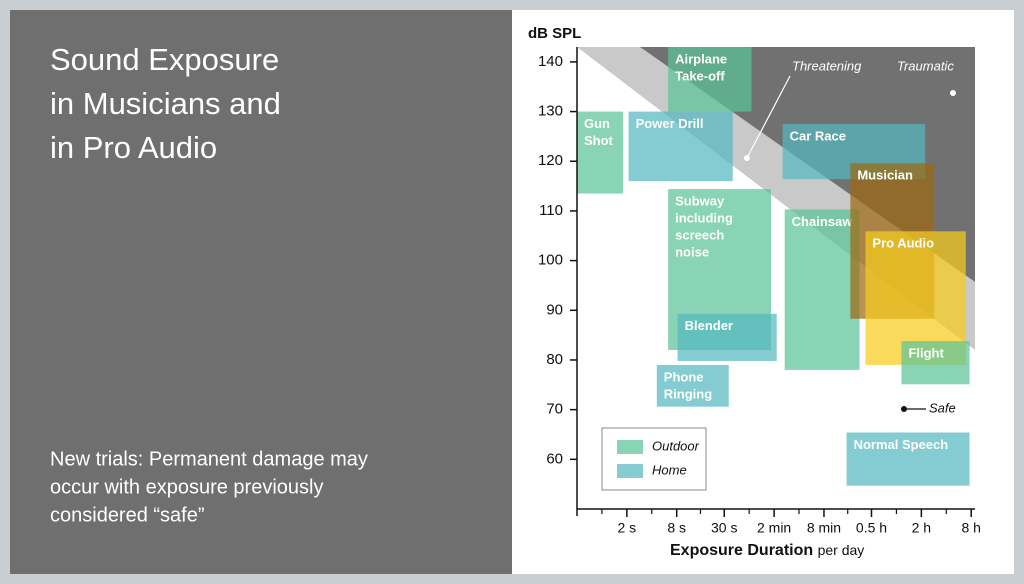 The height and width of the screenshot is (584, 1024). Describe the element at coordinates (818, 135) in the screenshot. I see `box-label: Car Race` at that location.